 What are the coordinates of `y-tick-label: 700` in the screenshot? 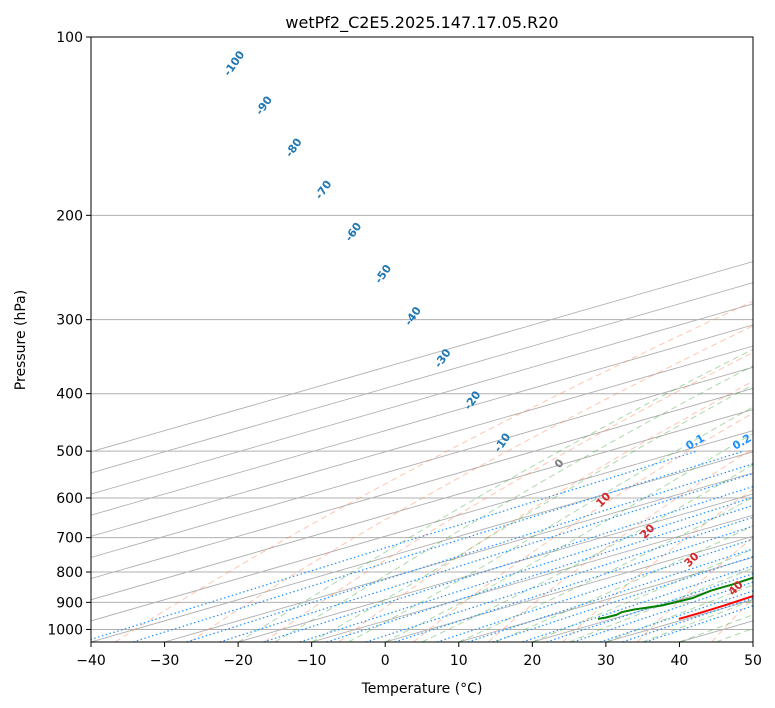 It's located at (69, 539).